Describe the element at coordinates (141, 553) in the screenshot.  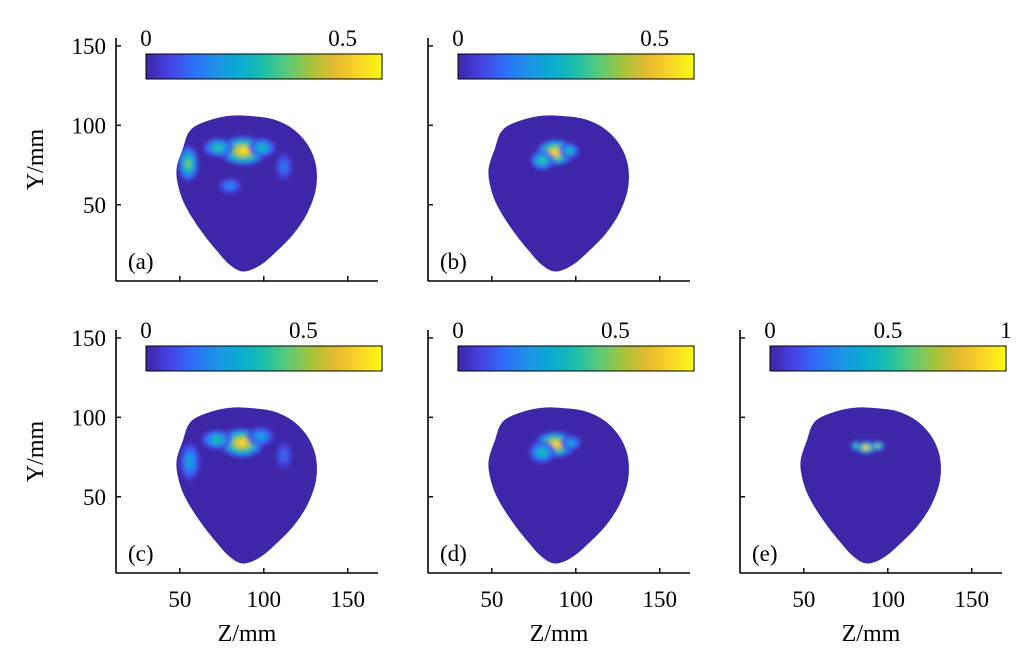
I see `panel-tag-c: (c)` at that location.